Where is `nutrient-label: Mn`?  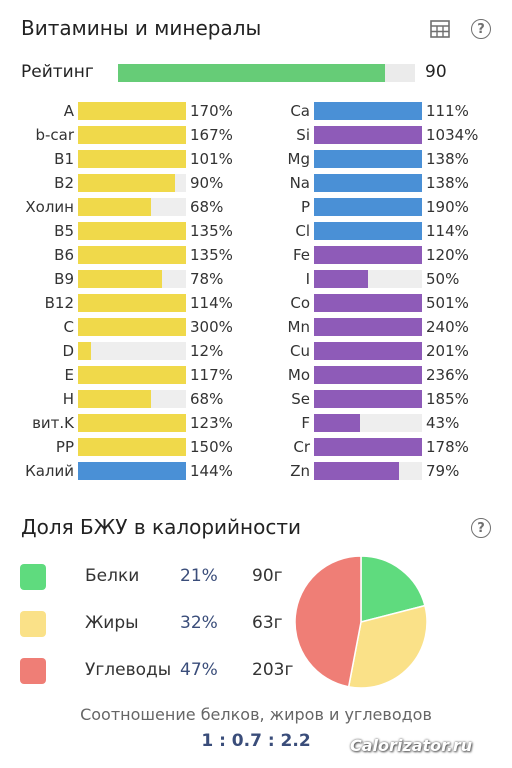 nutrient-label: Mn is located at coordinates (298, 327).